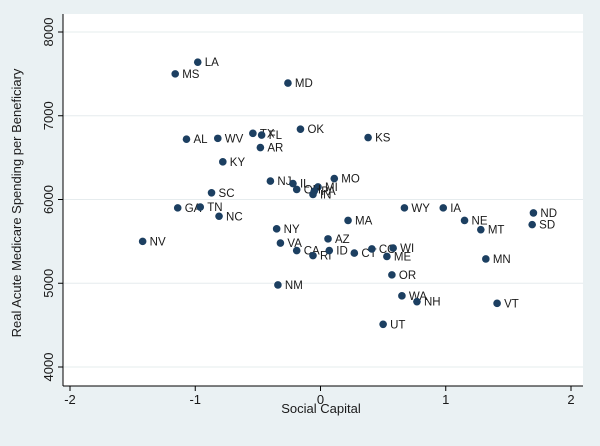 This screenshot has width=600, height=446. Describe the element at coordinates (342, 252) in the screenshot. I see `point-label-id: ID` at that location.